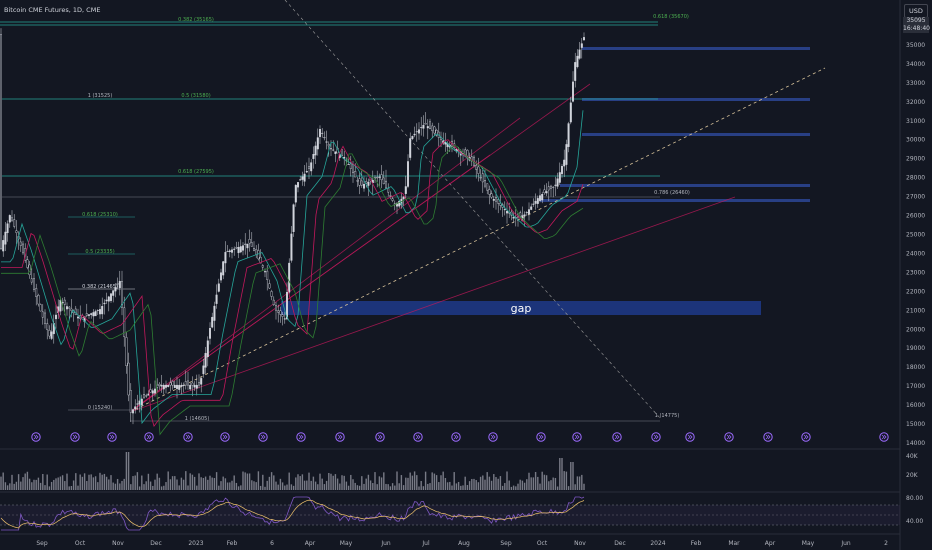 This screenshot has width=932, height=550. What do you see at coordinates (916, 11) in the screenshot?
I see `currency-button: USD` at bounding box center [916, 11].